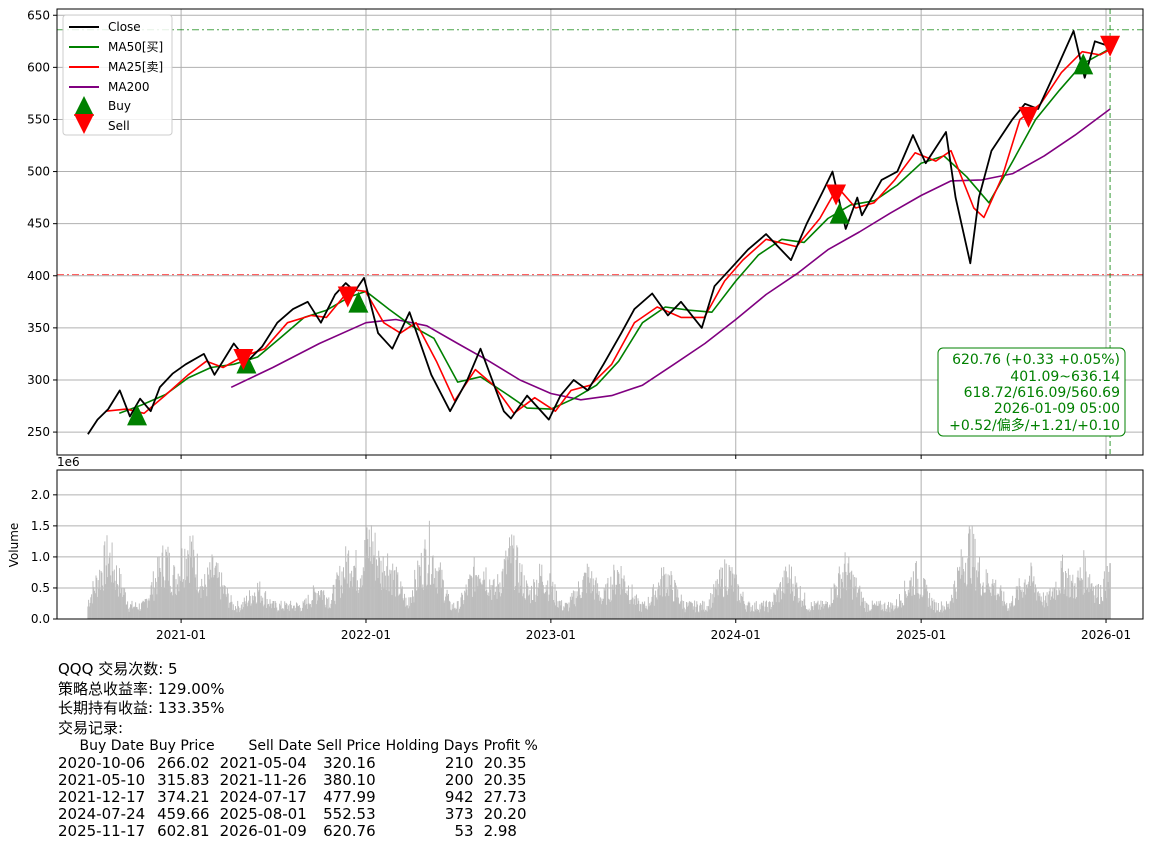 The width and height of the screenshot is (1152, 852). Describe the element at coordinates (141, 688) in the screenshot. I see `strategy-return-line: 策略总收益率: 129.00%` at that location.